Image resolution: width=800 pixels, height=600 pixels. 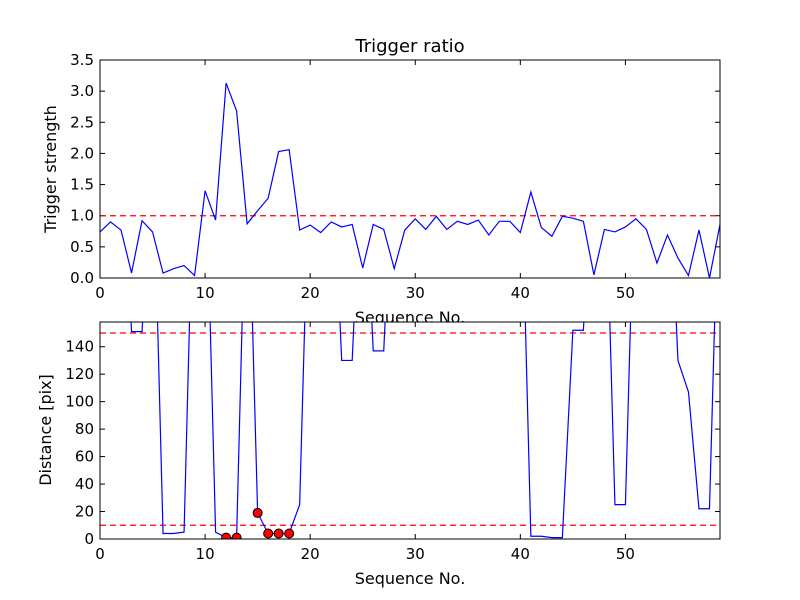 I want to click on y-tick-label: 1.5, so click(x=82, y=185).